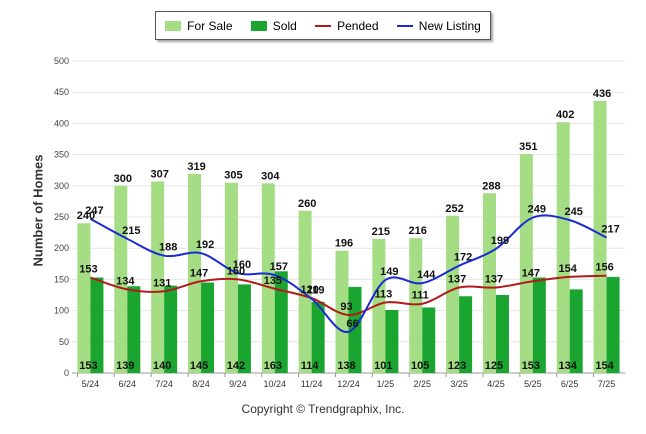 The height and width of the screenshot is (434, 646). I want to click on data-label-for-sale: 305, so click(233, 176).